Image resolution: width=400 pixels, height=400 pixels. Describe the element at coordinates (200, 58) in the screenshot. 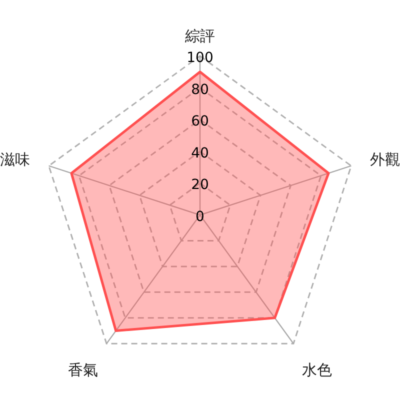

I see `y-tick-label: 100` at that location.